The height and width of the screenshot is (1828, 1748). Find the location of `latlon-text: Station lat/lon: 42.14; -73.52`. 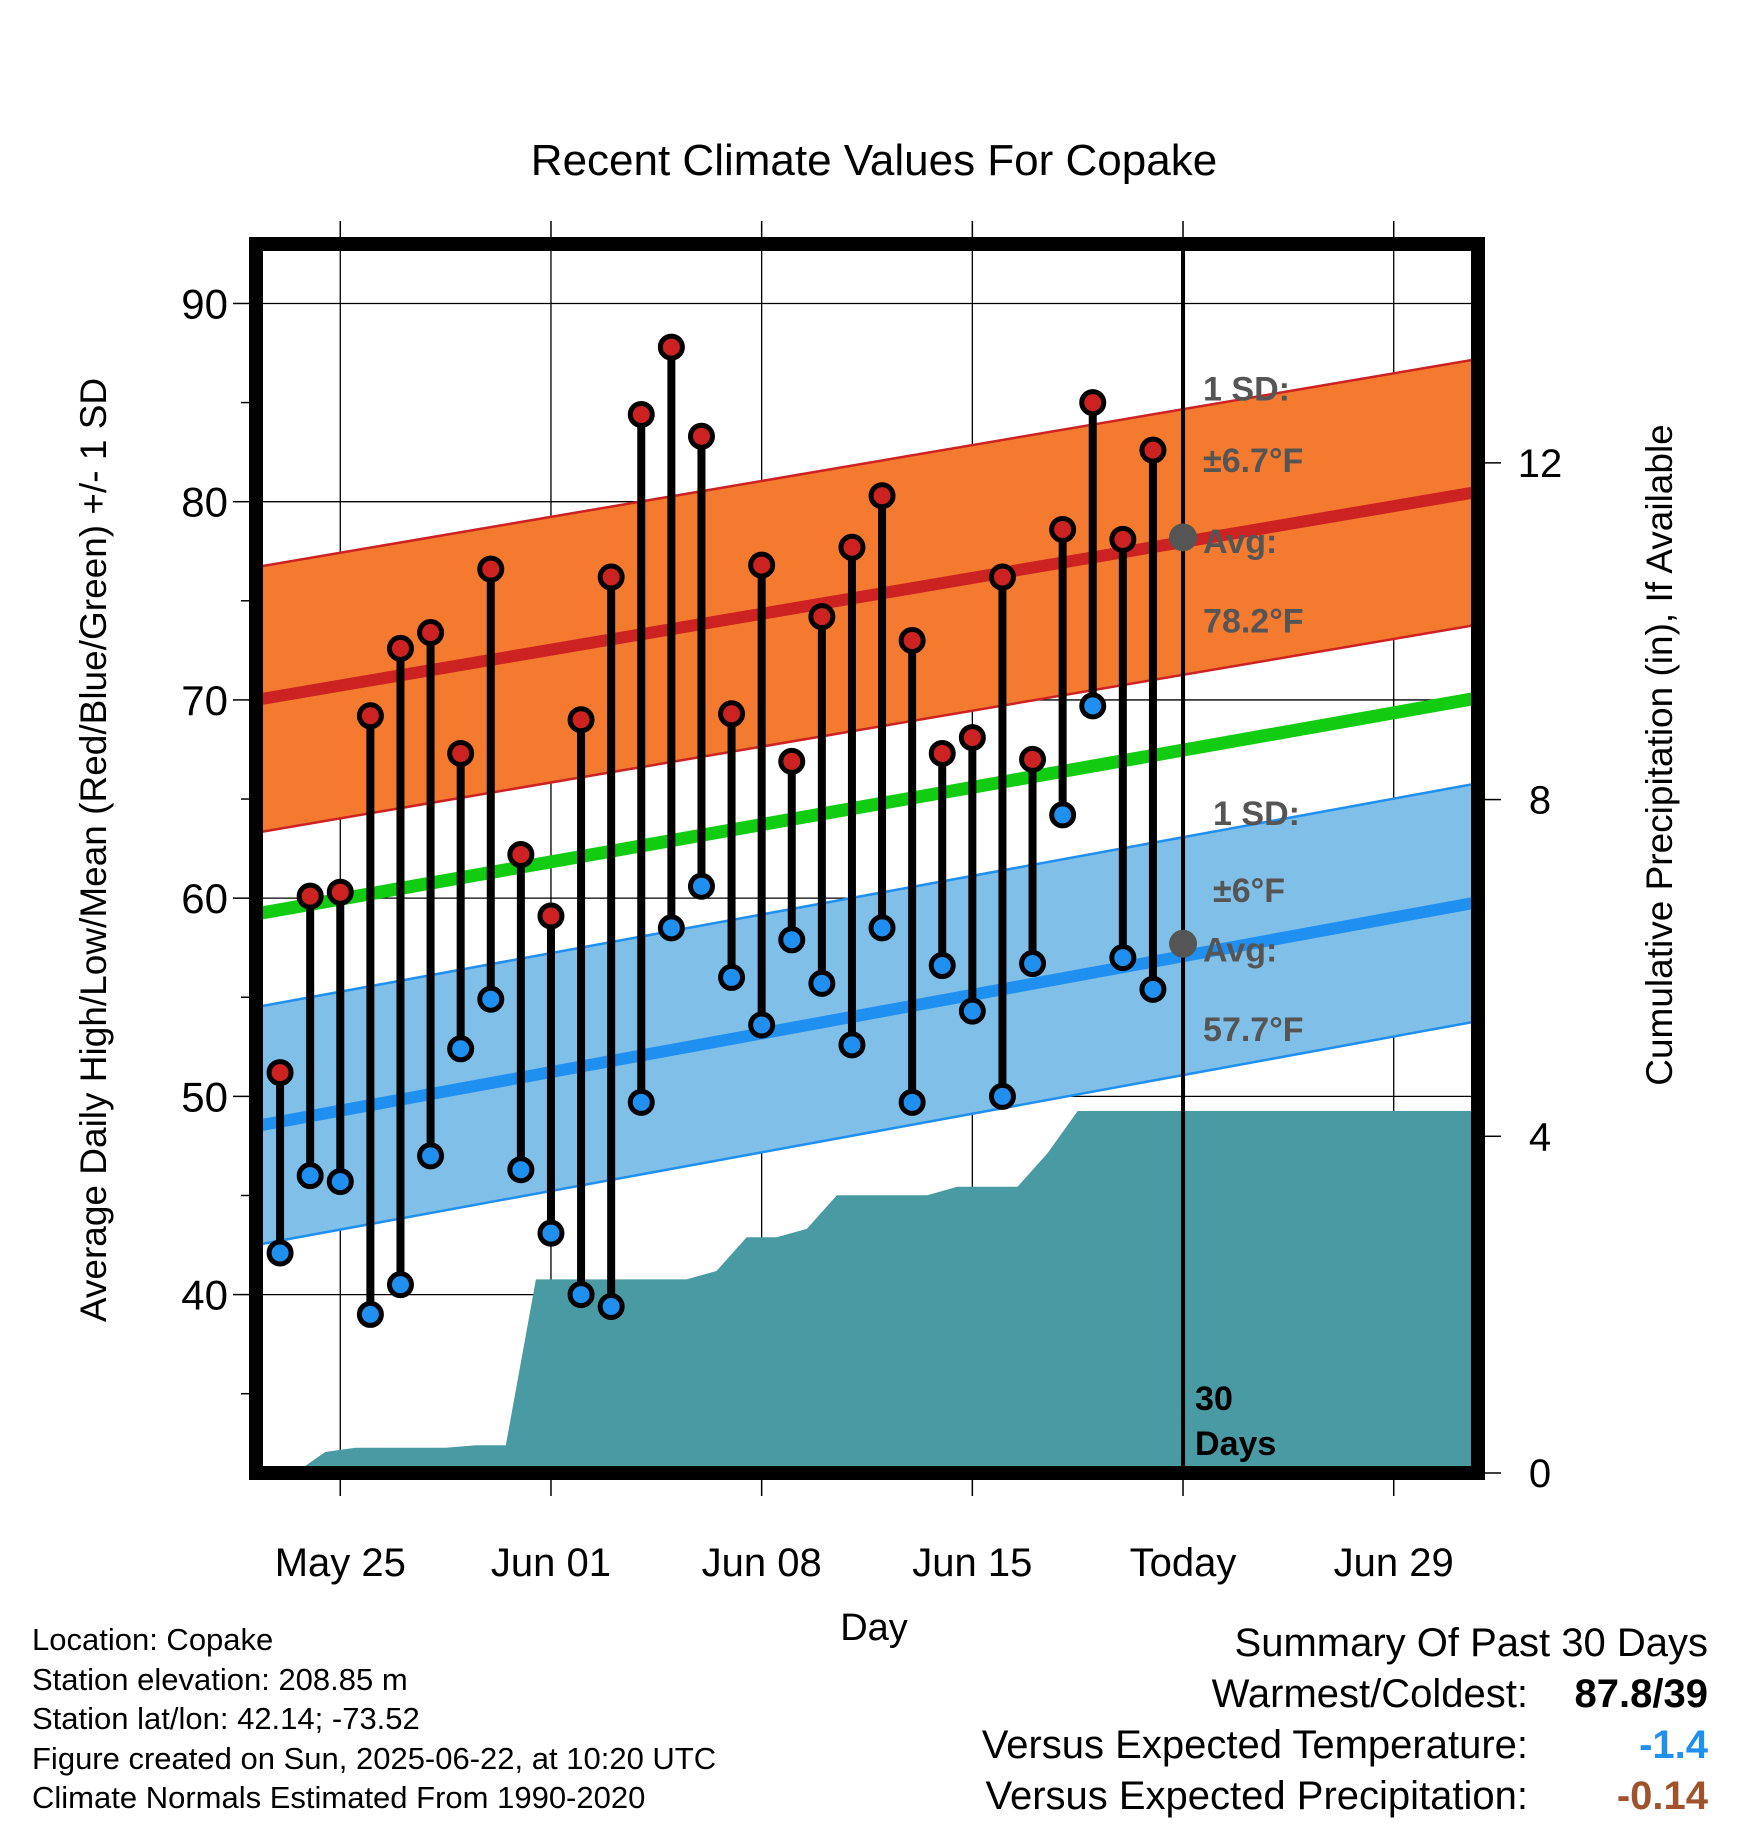

latlon-text: Station lat/lon: 42.14; -73.52 is located at coordinates (226, 1718).